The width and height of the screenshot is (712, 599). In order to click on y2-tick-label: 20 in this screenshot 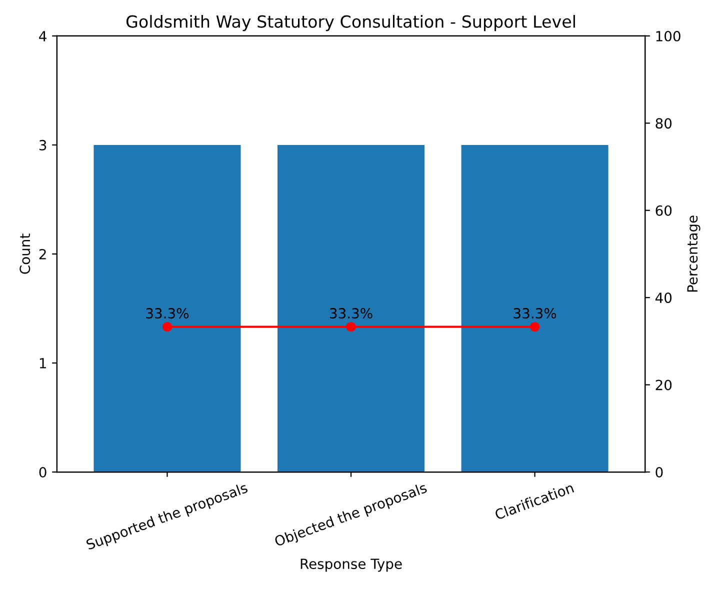, I will do `click(664, 385)`.